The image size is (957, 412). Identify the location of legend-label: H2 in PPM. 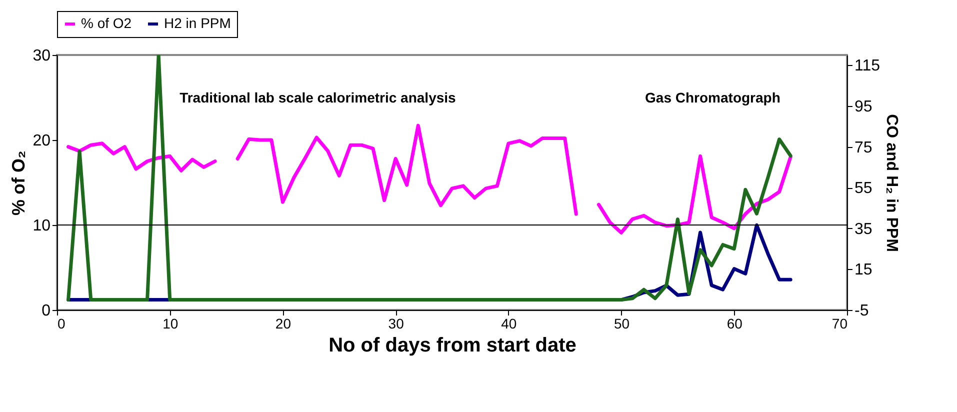
(197, 23).